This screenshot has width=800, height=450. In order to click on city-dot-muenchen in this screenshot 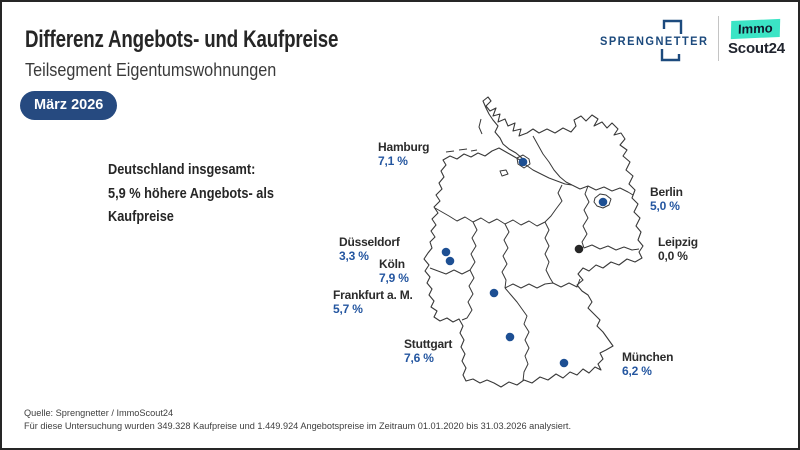, I will do `click(564, 363)`.